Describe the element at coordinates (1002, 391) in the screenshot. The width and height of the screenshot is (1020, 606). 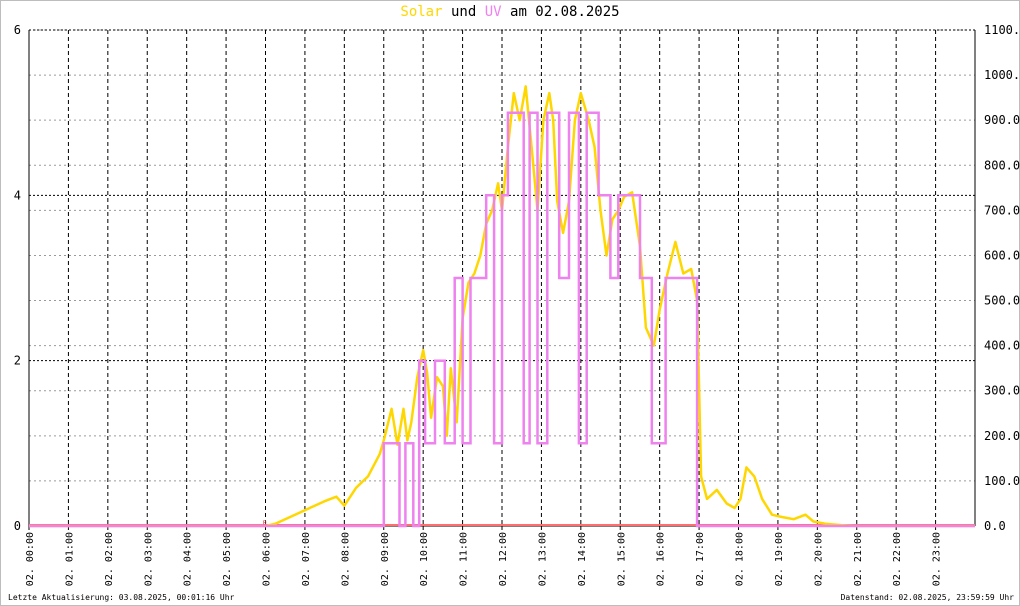
I see `y-right-tick-label: 300.0` at that location.